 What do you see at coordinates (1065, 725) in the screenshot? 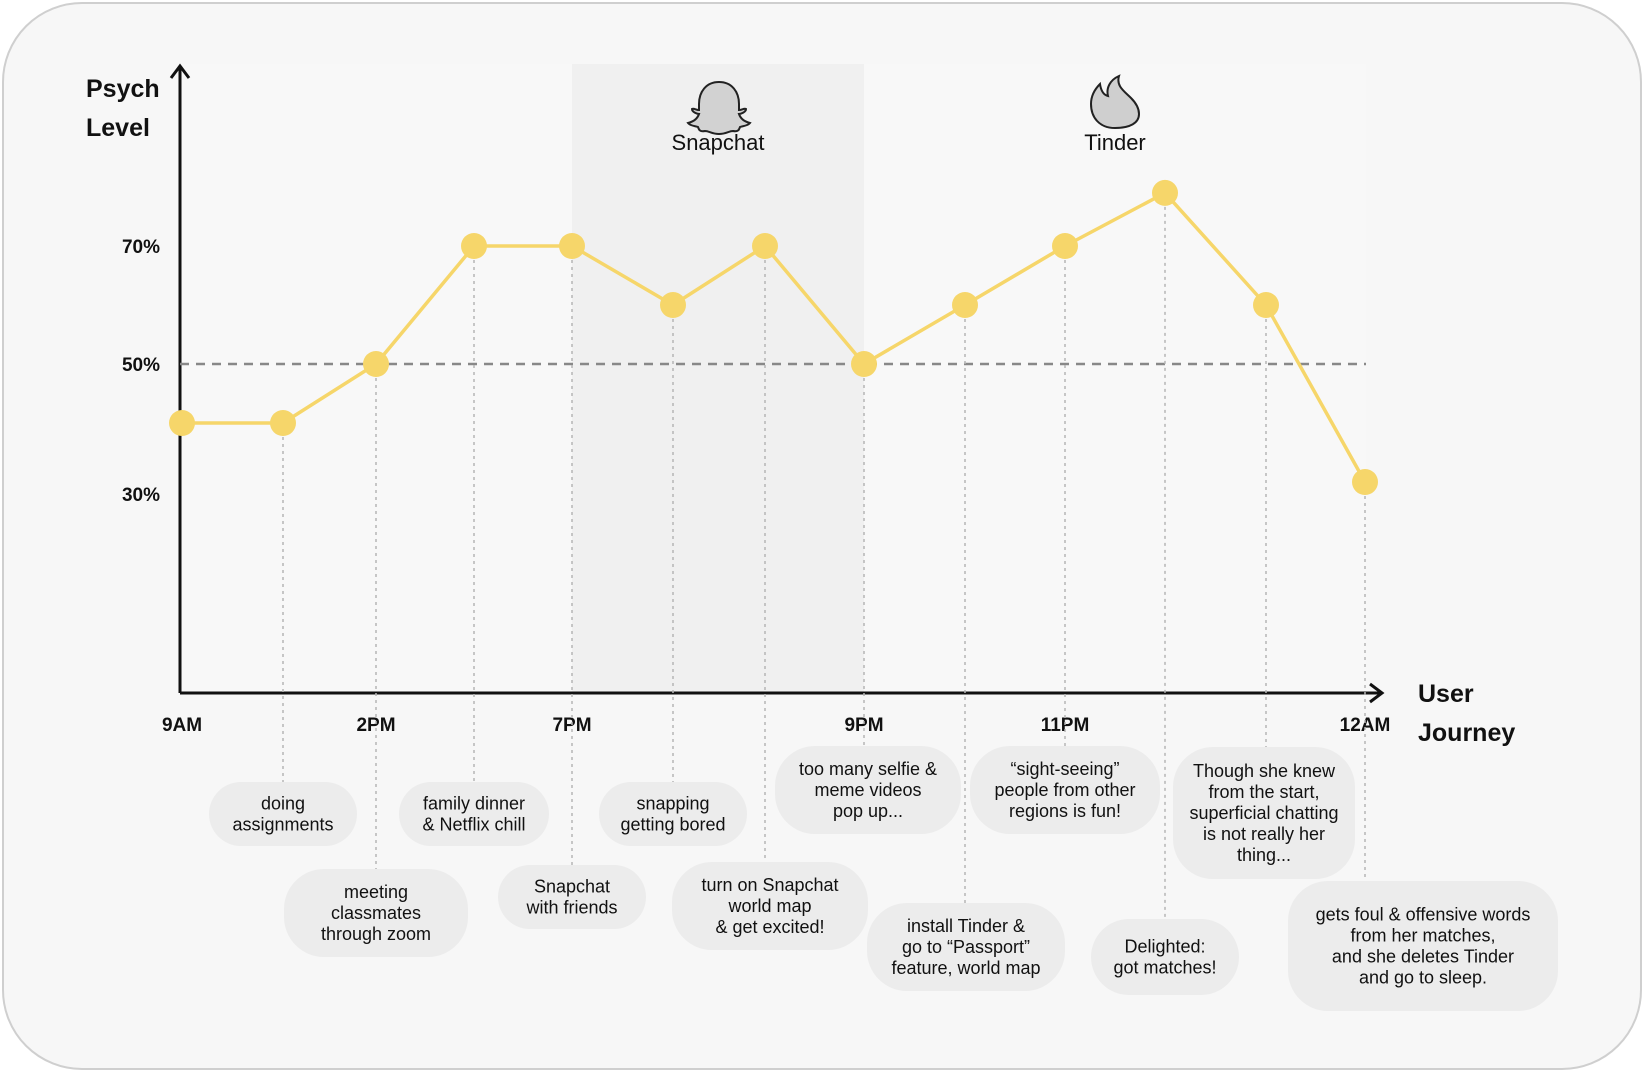
I see `x-tick-label: 11PM` at bounding box center [1065, 725].